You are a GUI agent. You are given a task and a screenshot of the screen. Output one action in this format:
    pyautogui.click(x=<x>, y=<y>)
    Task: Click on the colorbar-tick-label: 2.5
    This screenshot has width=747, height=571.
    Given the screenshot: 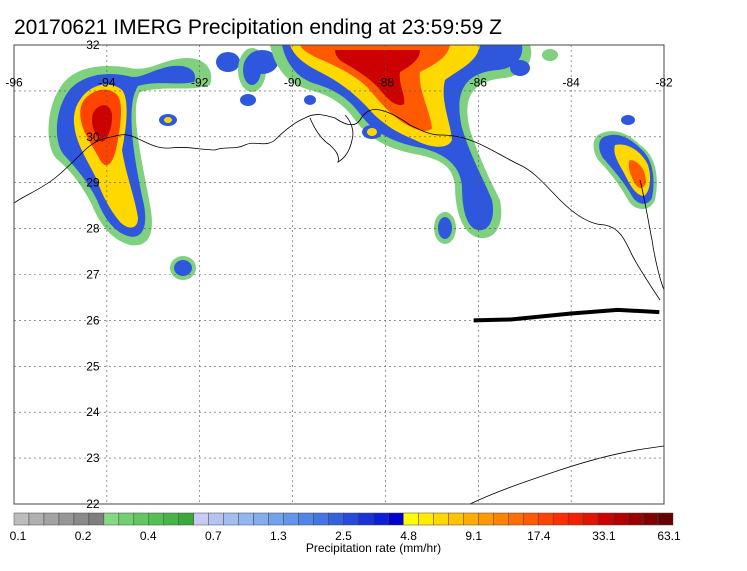 What is the action you would take?
    pyautogui.click(x=343, y=536)
    